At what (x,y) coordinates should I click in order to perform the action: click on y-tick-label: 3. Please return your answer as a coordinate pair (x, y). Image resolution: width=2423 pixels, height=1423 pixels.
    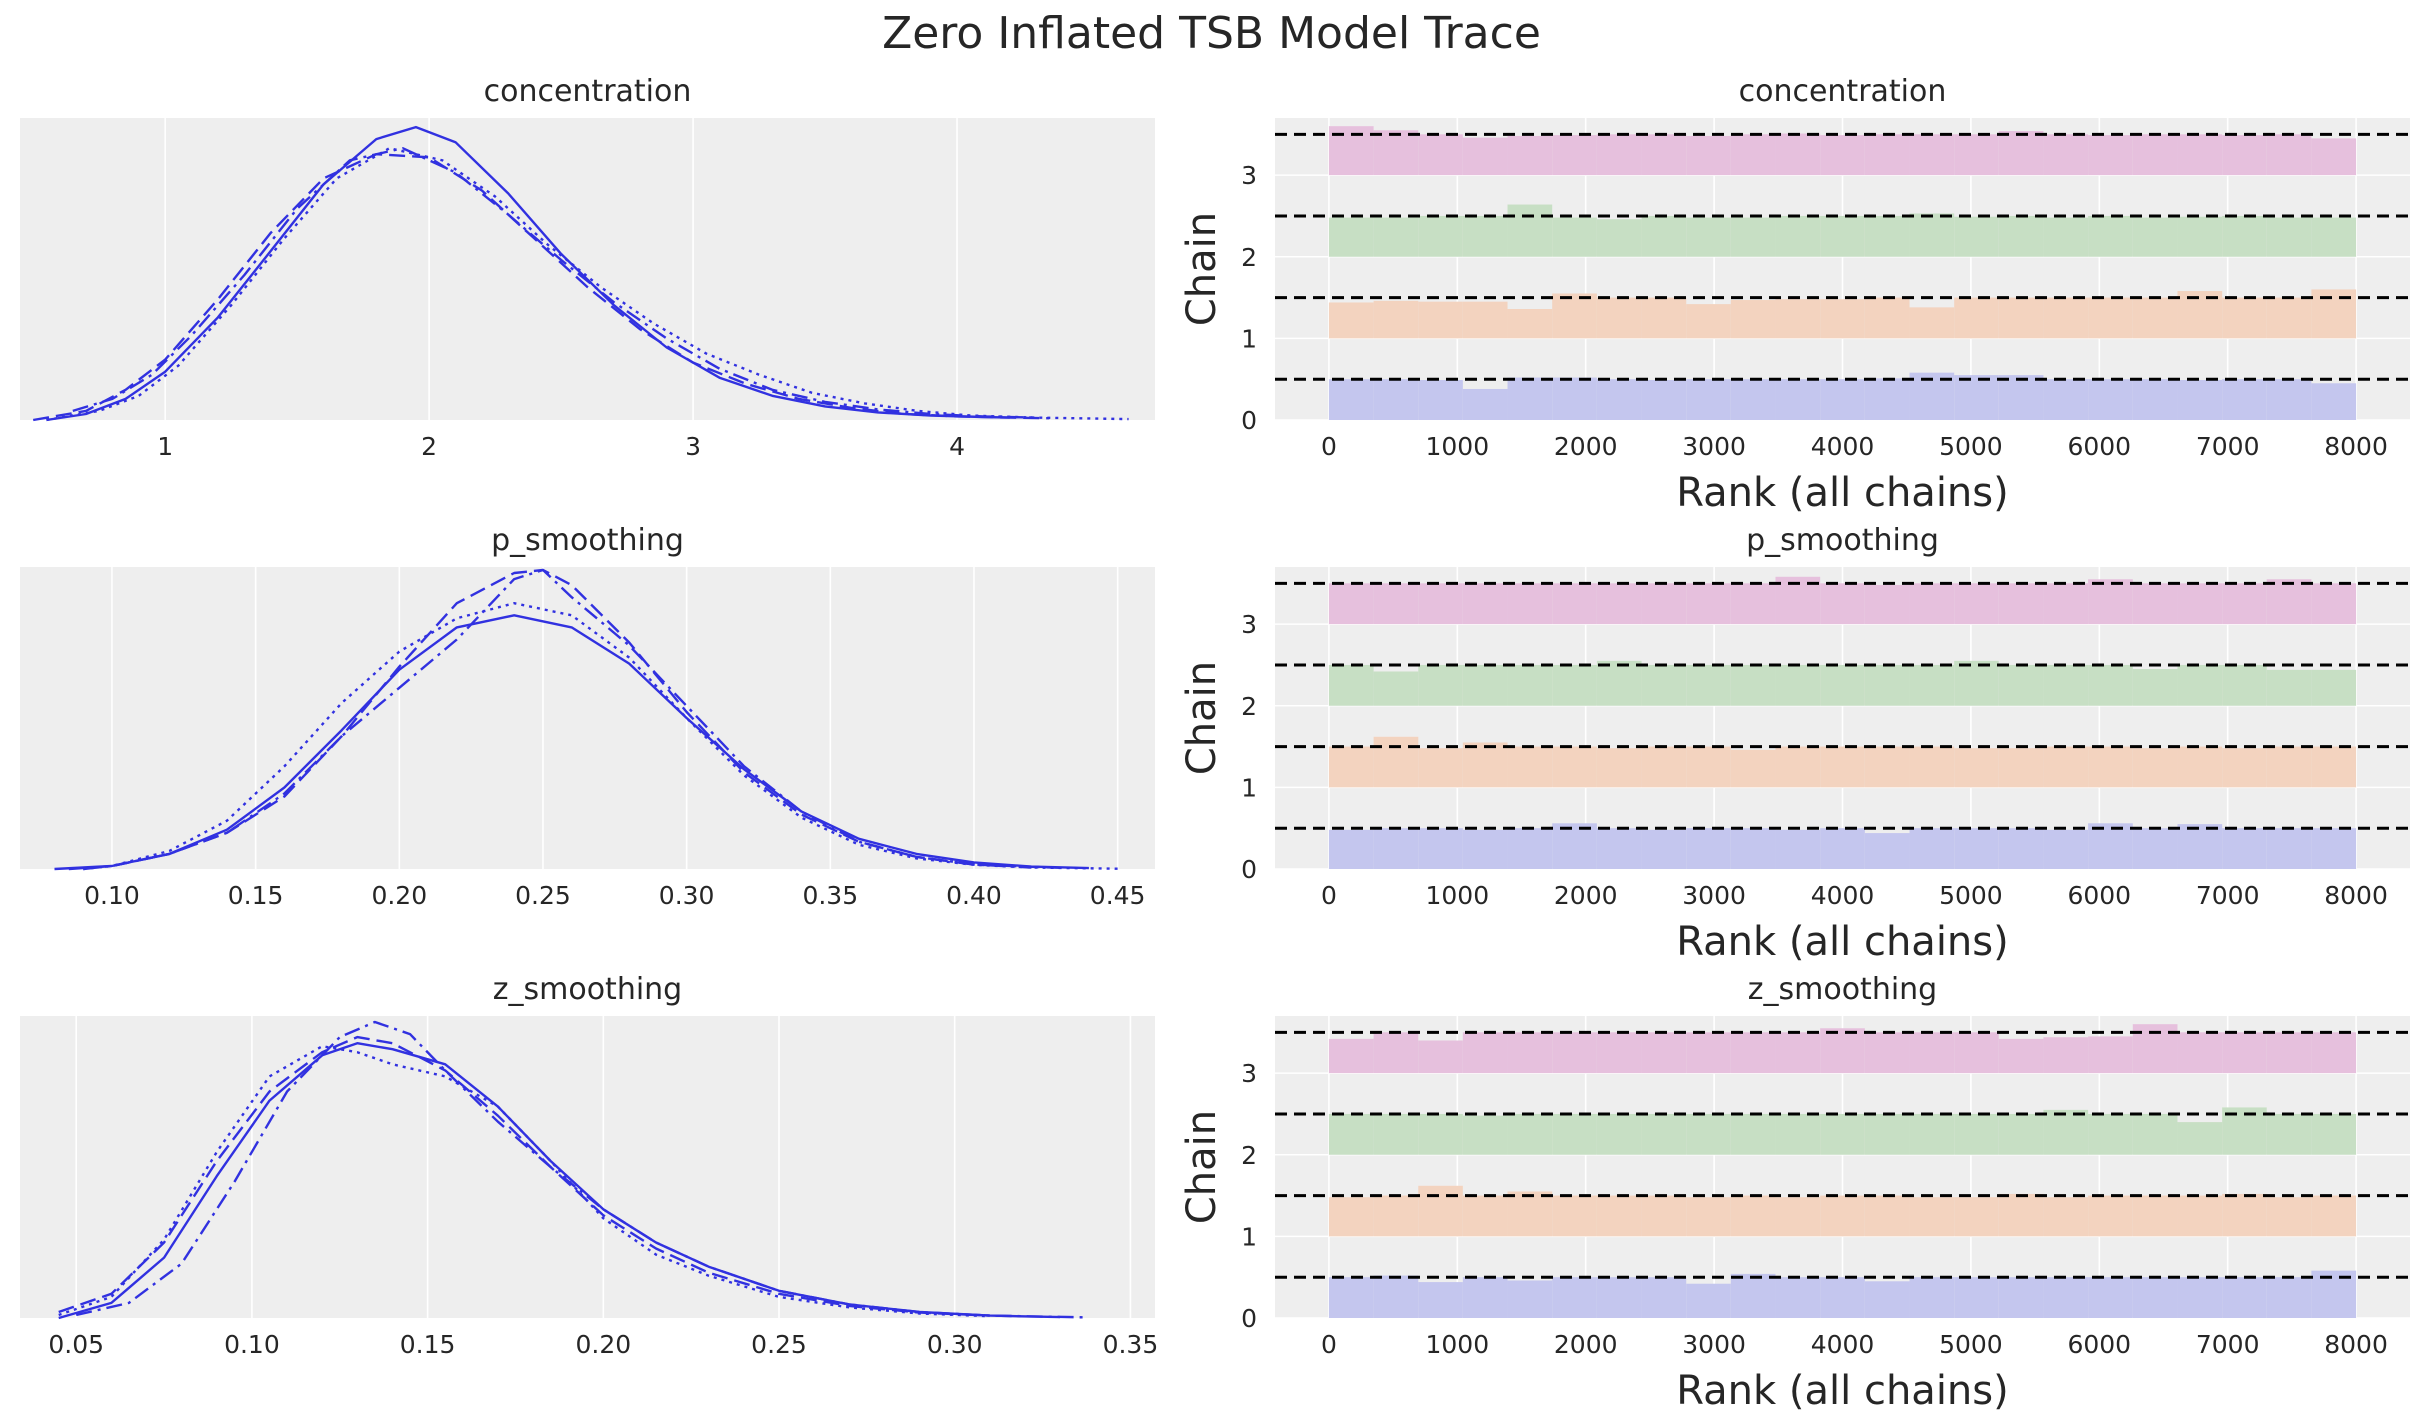
    Looking at the image, I should click on (1249, 175).